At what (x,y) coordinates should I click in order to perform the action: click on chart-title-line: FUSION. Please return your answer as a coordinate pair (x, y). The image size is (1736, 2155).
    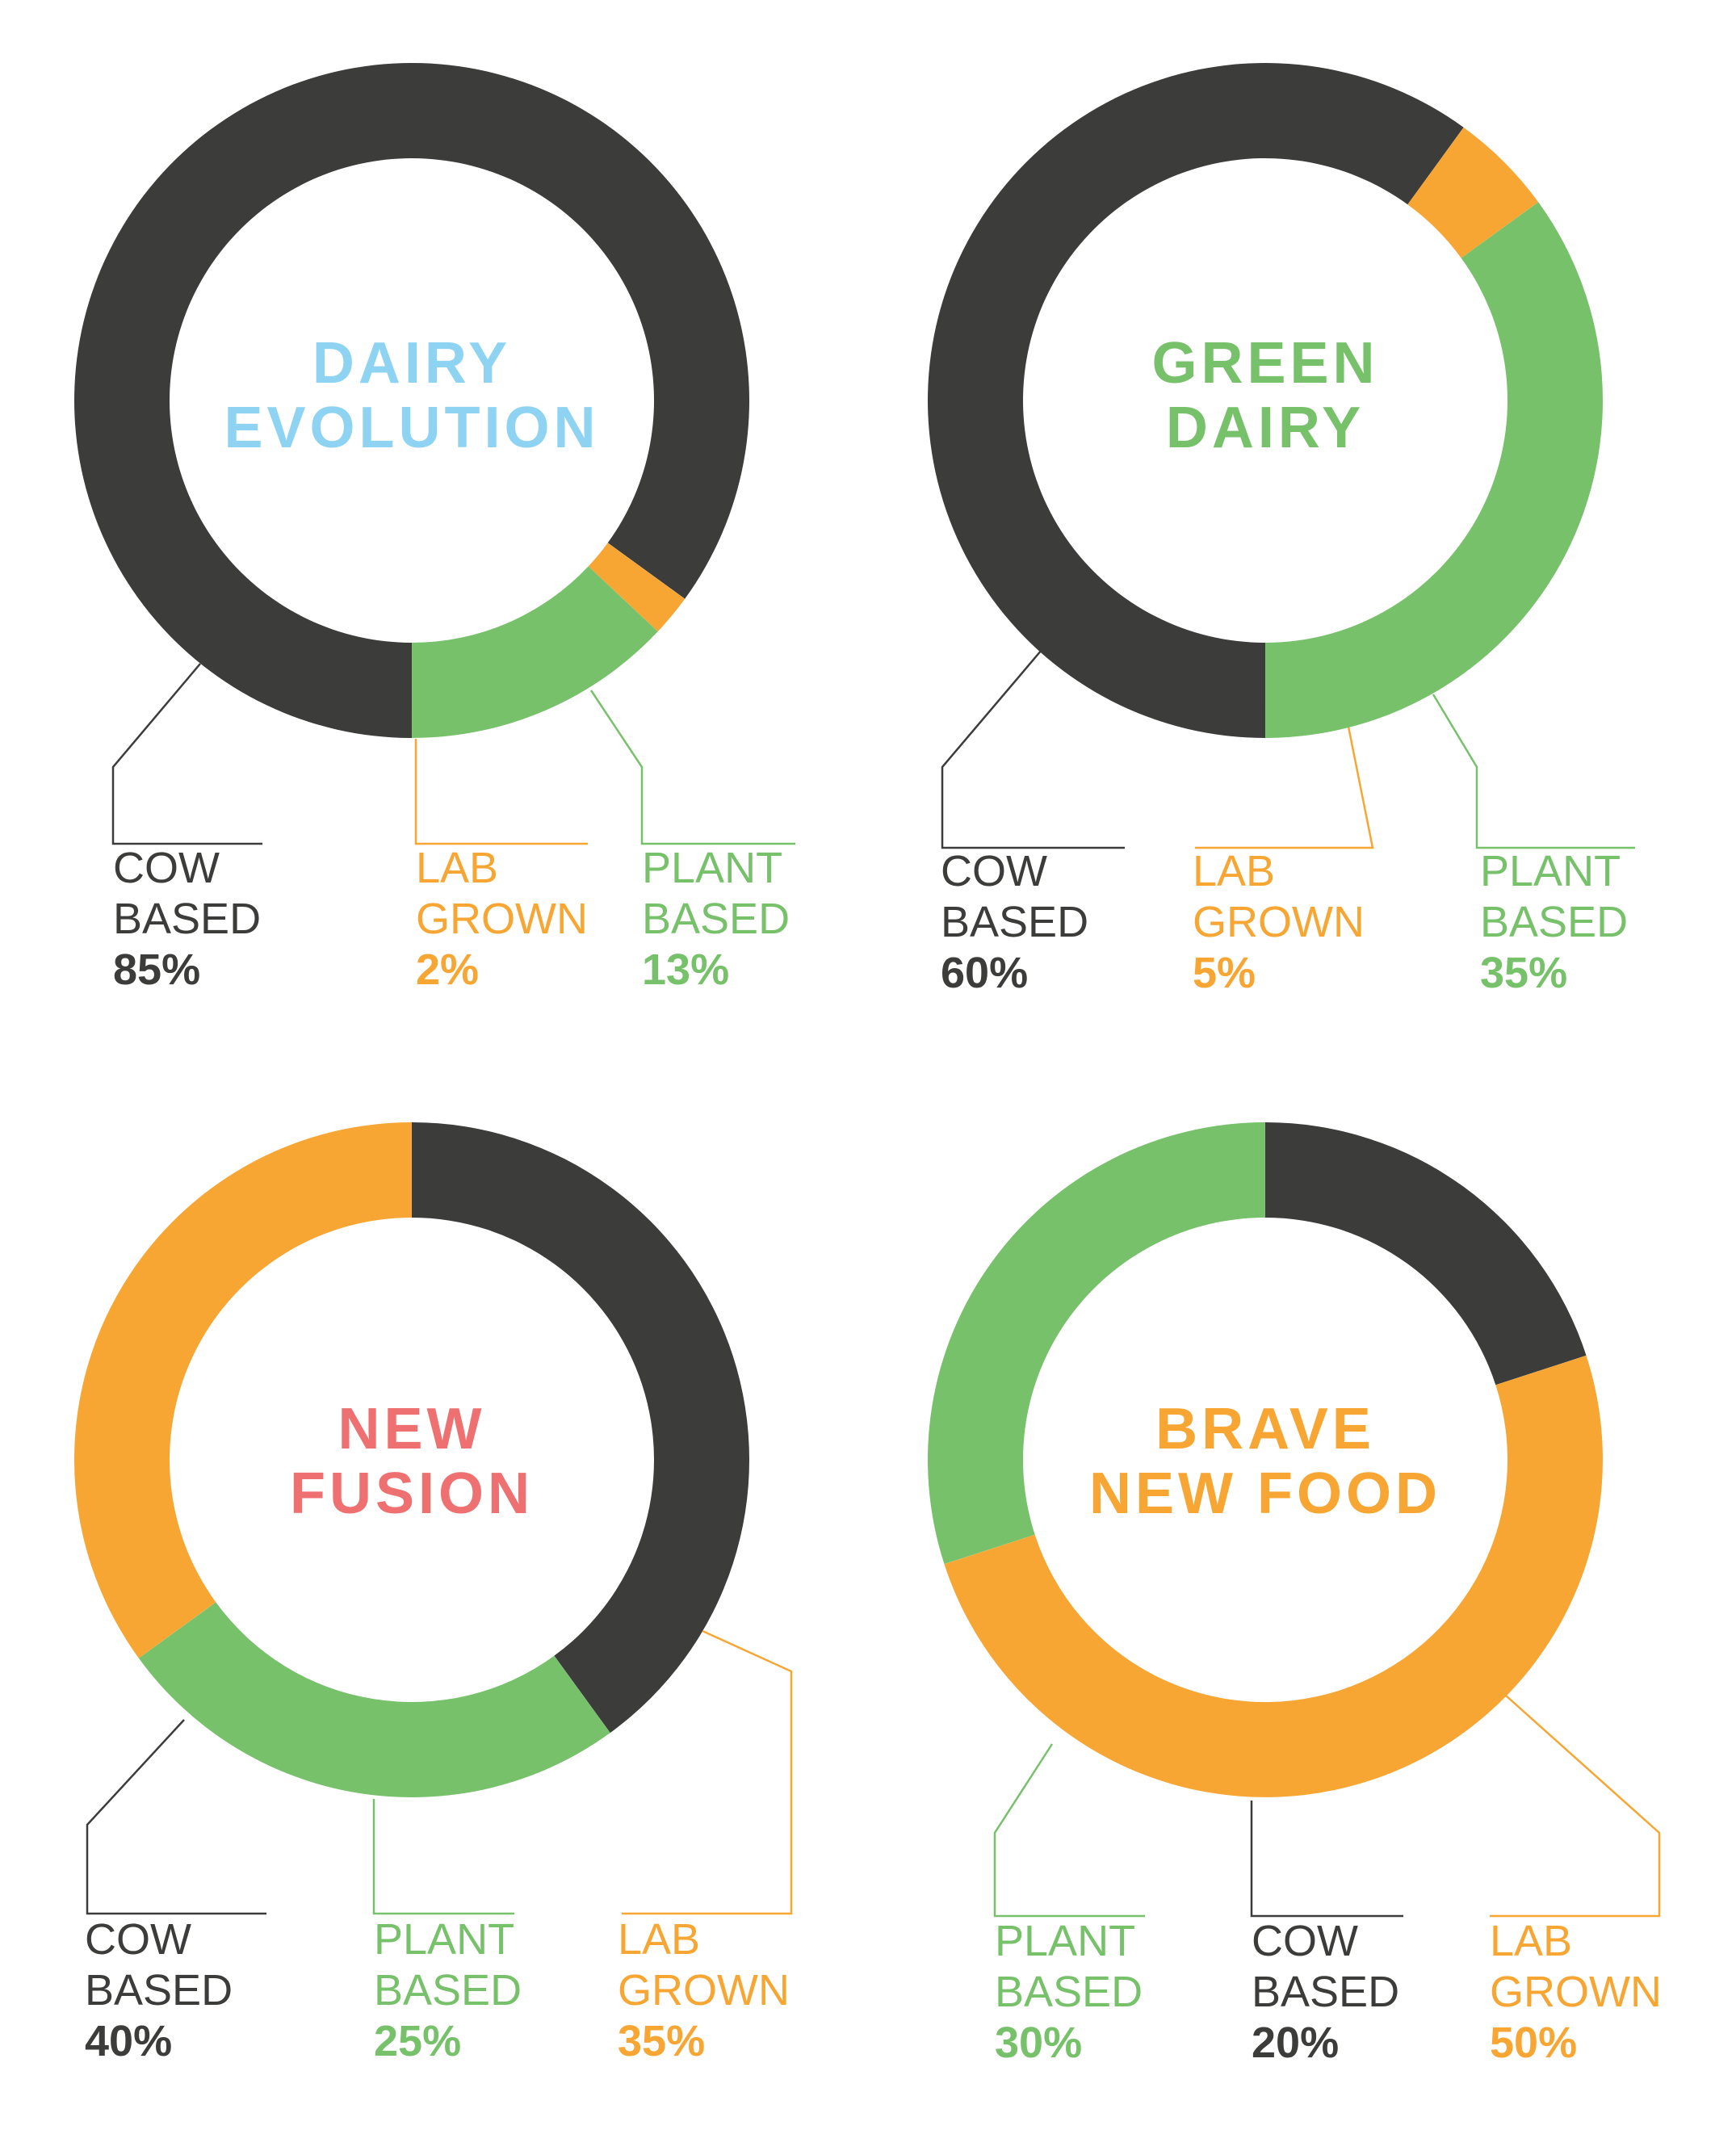
    Looking at the image, I should click on (412, 1493).